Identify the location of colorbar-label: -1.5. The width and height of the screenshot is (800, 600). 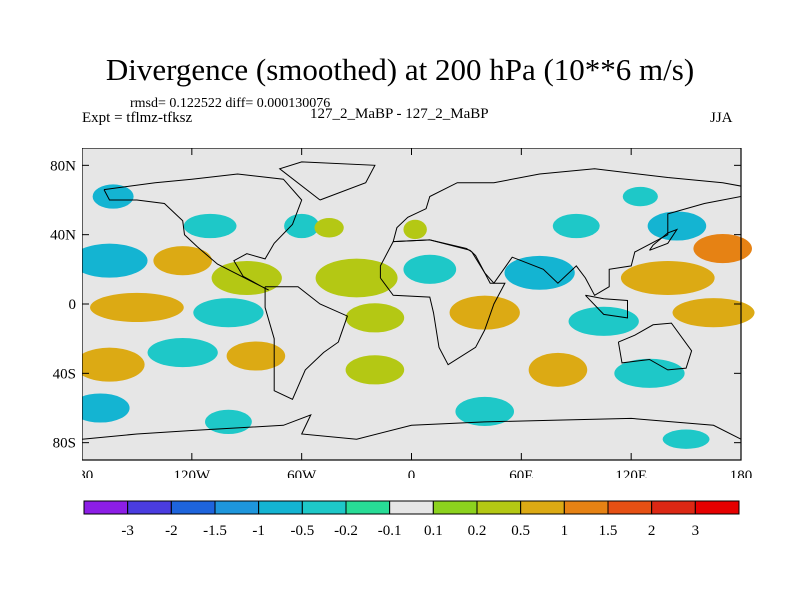
(215, 531).